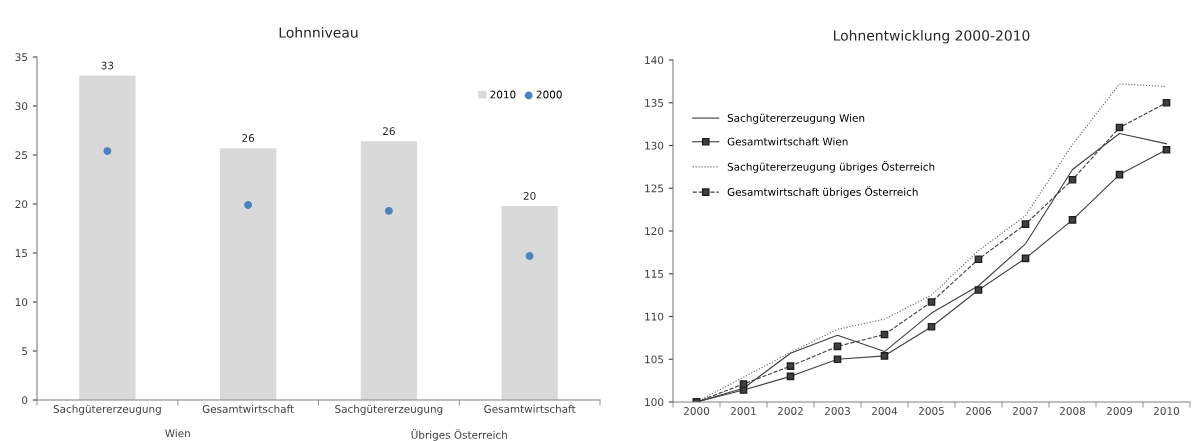 This screenshot has width=1193, height=441. Describe the element at coordinates (837, 411) in the screenshot. I see `x-tick-label: 2003` at that location.